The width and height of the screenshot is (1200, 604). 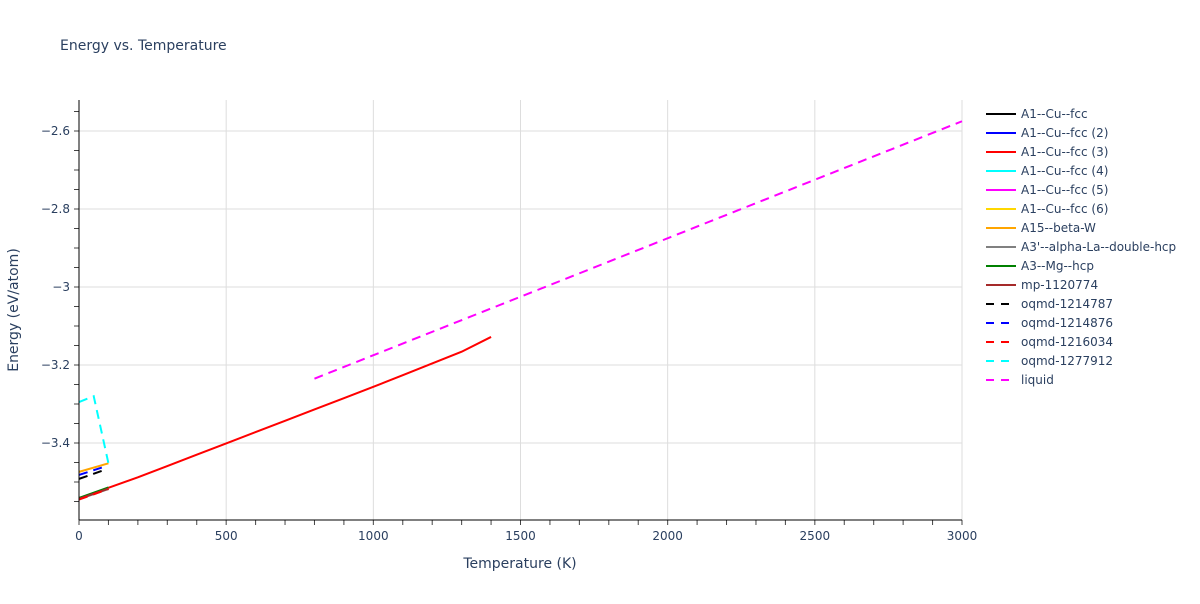 What do you see at coordinates (55, 209) in the screenshot?
I see `y-tick-label: −2.8` at bounding box center [55, 209].